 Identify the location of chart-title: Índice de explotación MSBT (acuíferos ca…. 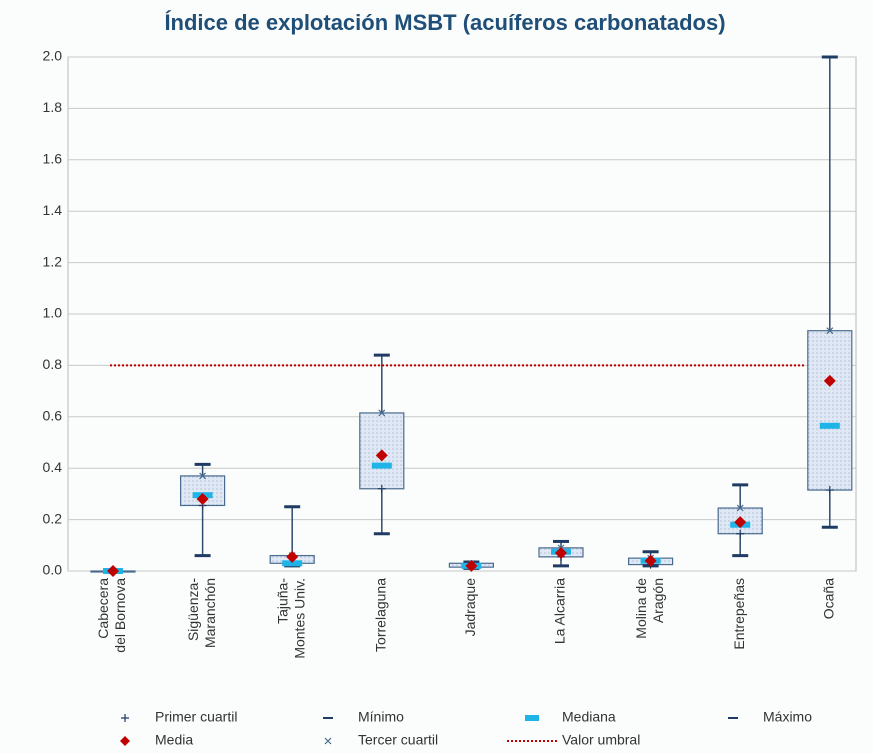
(444, 22).